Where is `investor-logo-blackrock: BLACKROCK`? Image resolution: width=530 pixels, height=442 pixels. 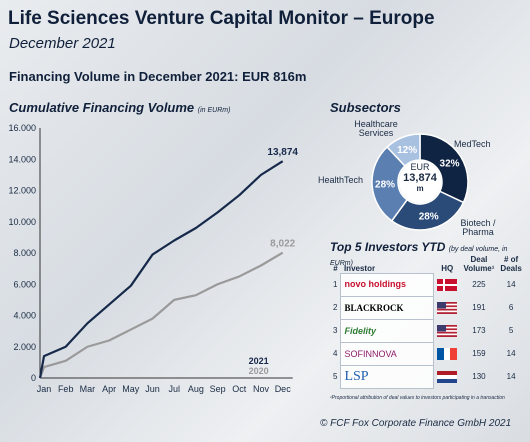
investor-logo-blackrock: BLACKROCK is located at coordinates (387, 307).